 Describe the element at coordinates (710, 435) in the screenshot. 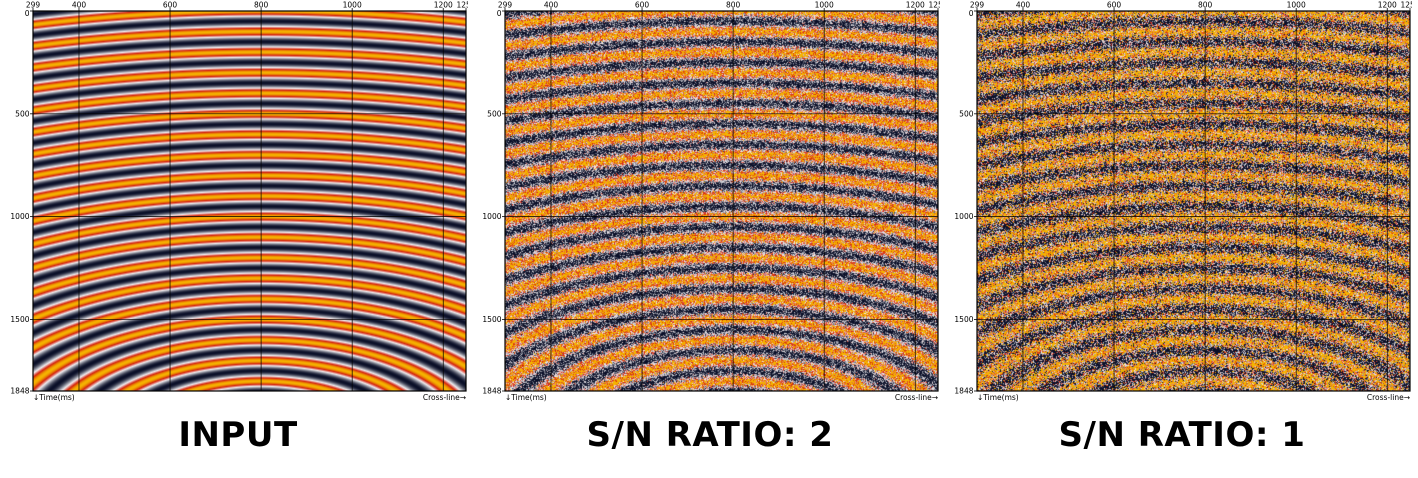

I see `panel-caption: S/N RATIO: 2` at that location.